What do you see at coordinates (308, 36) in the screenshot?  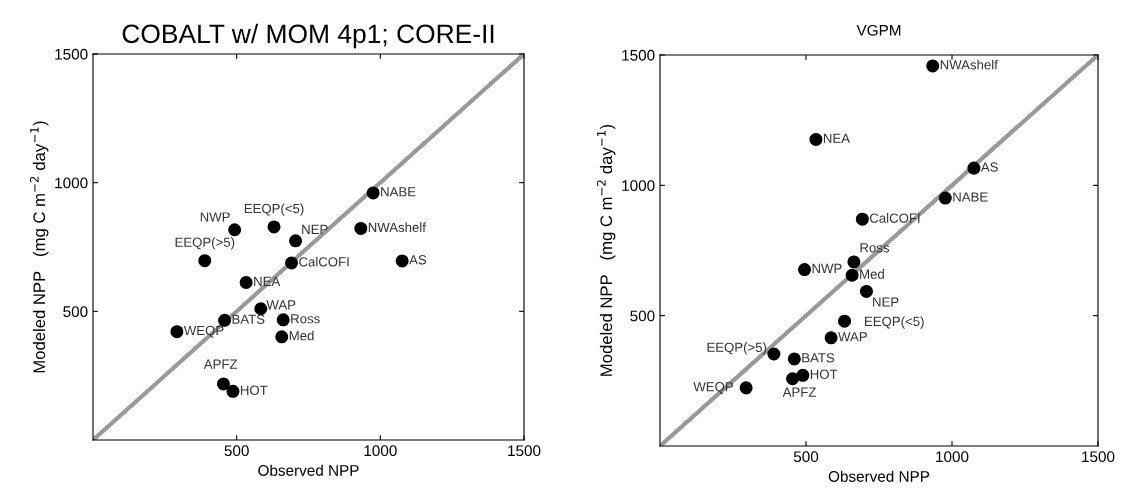 I see `chart-title: COBALT w/ MOM 4p1; CORE-II` at bounding box center [308, 36].